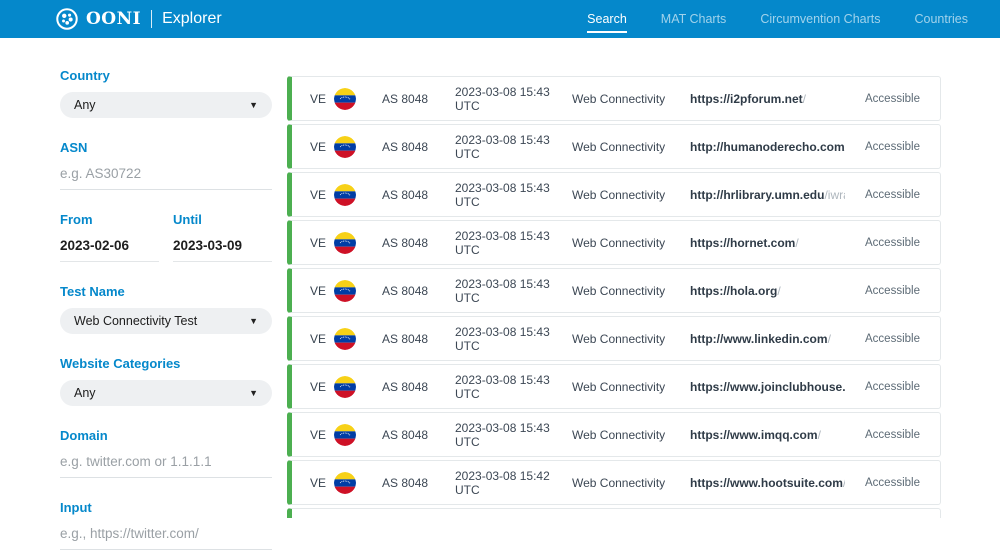  What do you see at coordinates (85, 105) in the screenshot?
I see `country-select-value: Any` at bounding box center [85, 105].